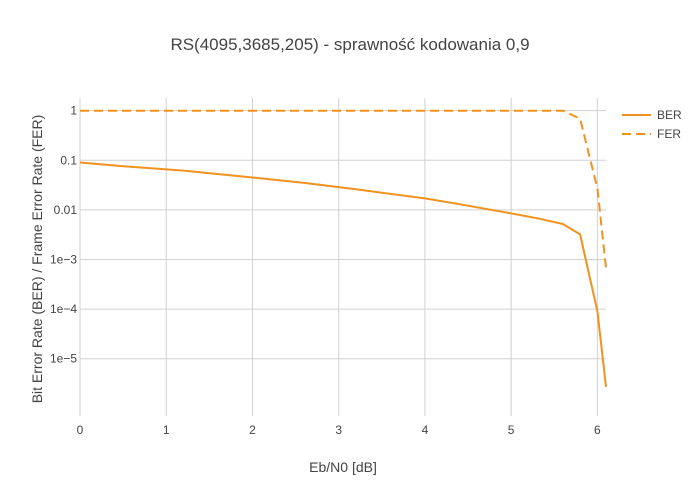  I want to click on legend: BER FER, so click(652, 124).